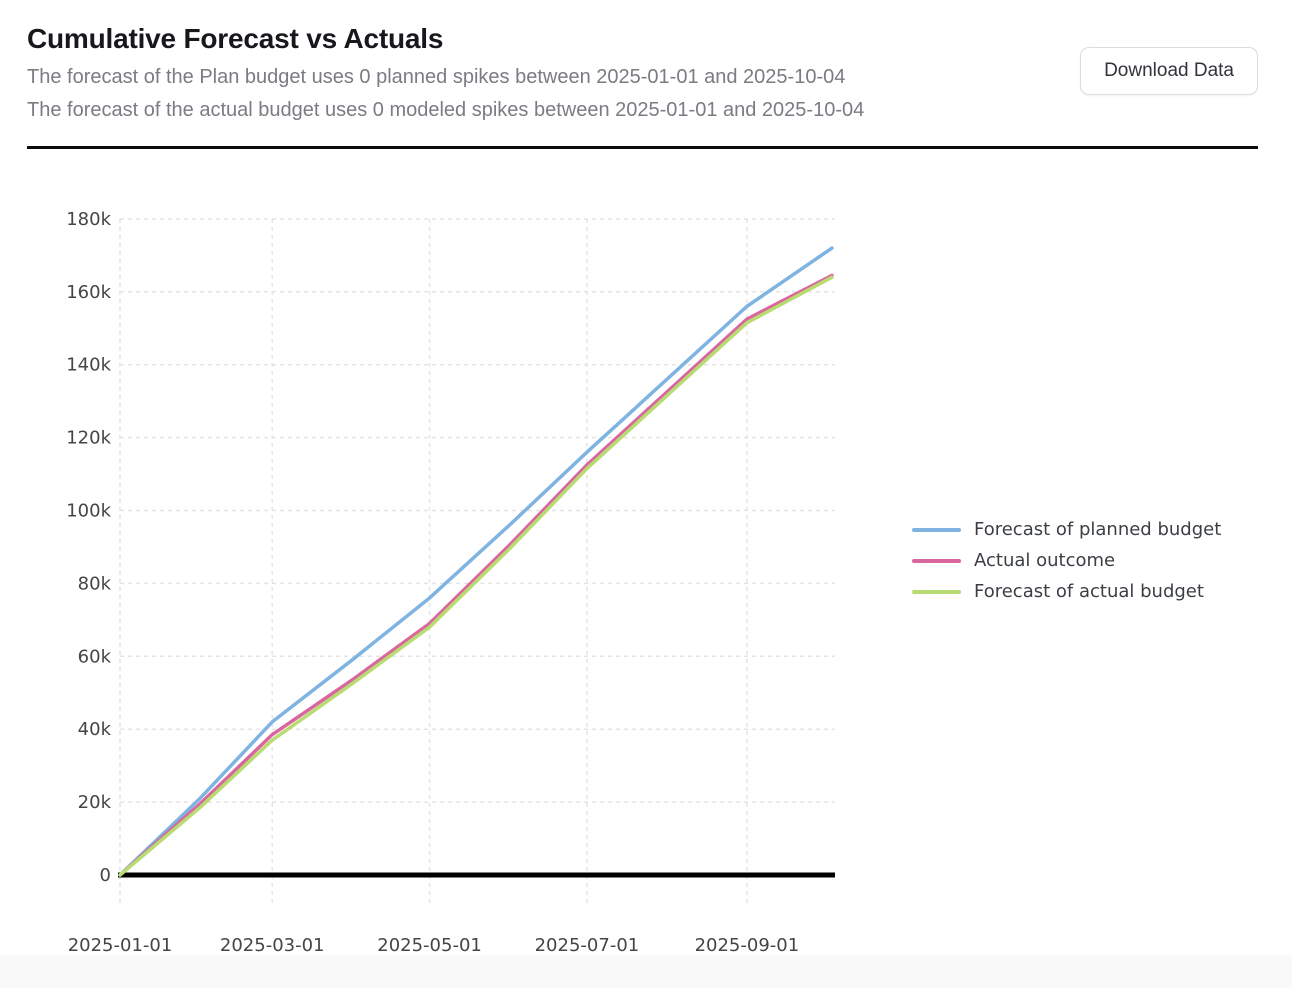 The height and width of the screenshot is (988, 1292). I want to click on x-tick-label: 2025-09-01, so click(747, 945).